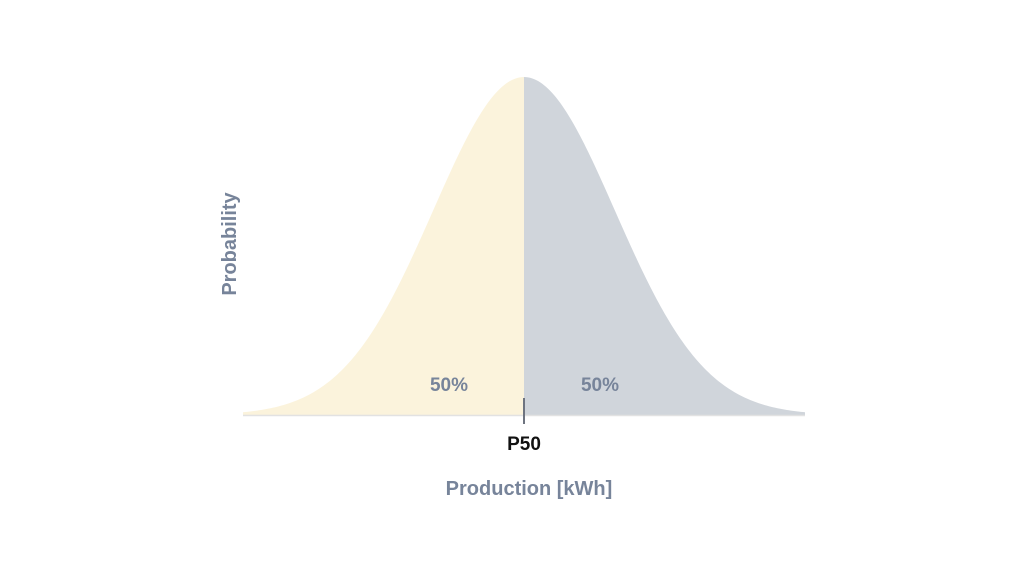 The width and height of the screenshot is (1024, 576). I want to click on y-axis-title: Probability, so click(230, 243).